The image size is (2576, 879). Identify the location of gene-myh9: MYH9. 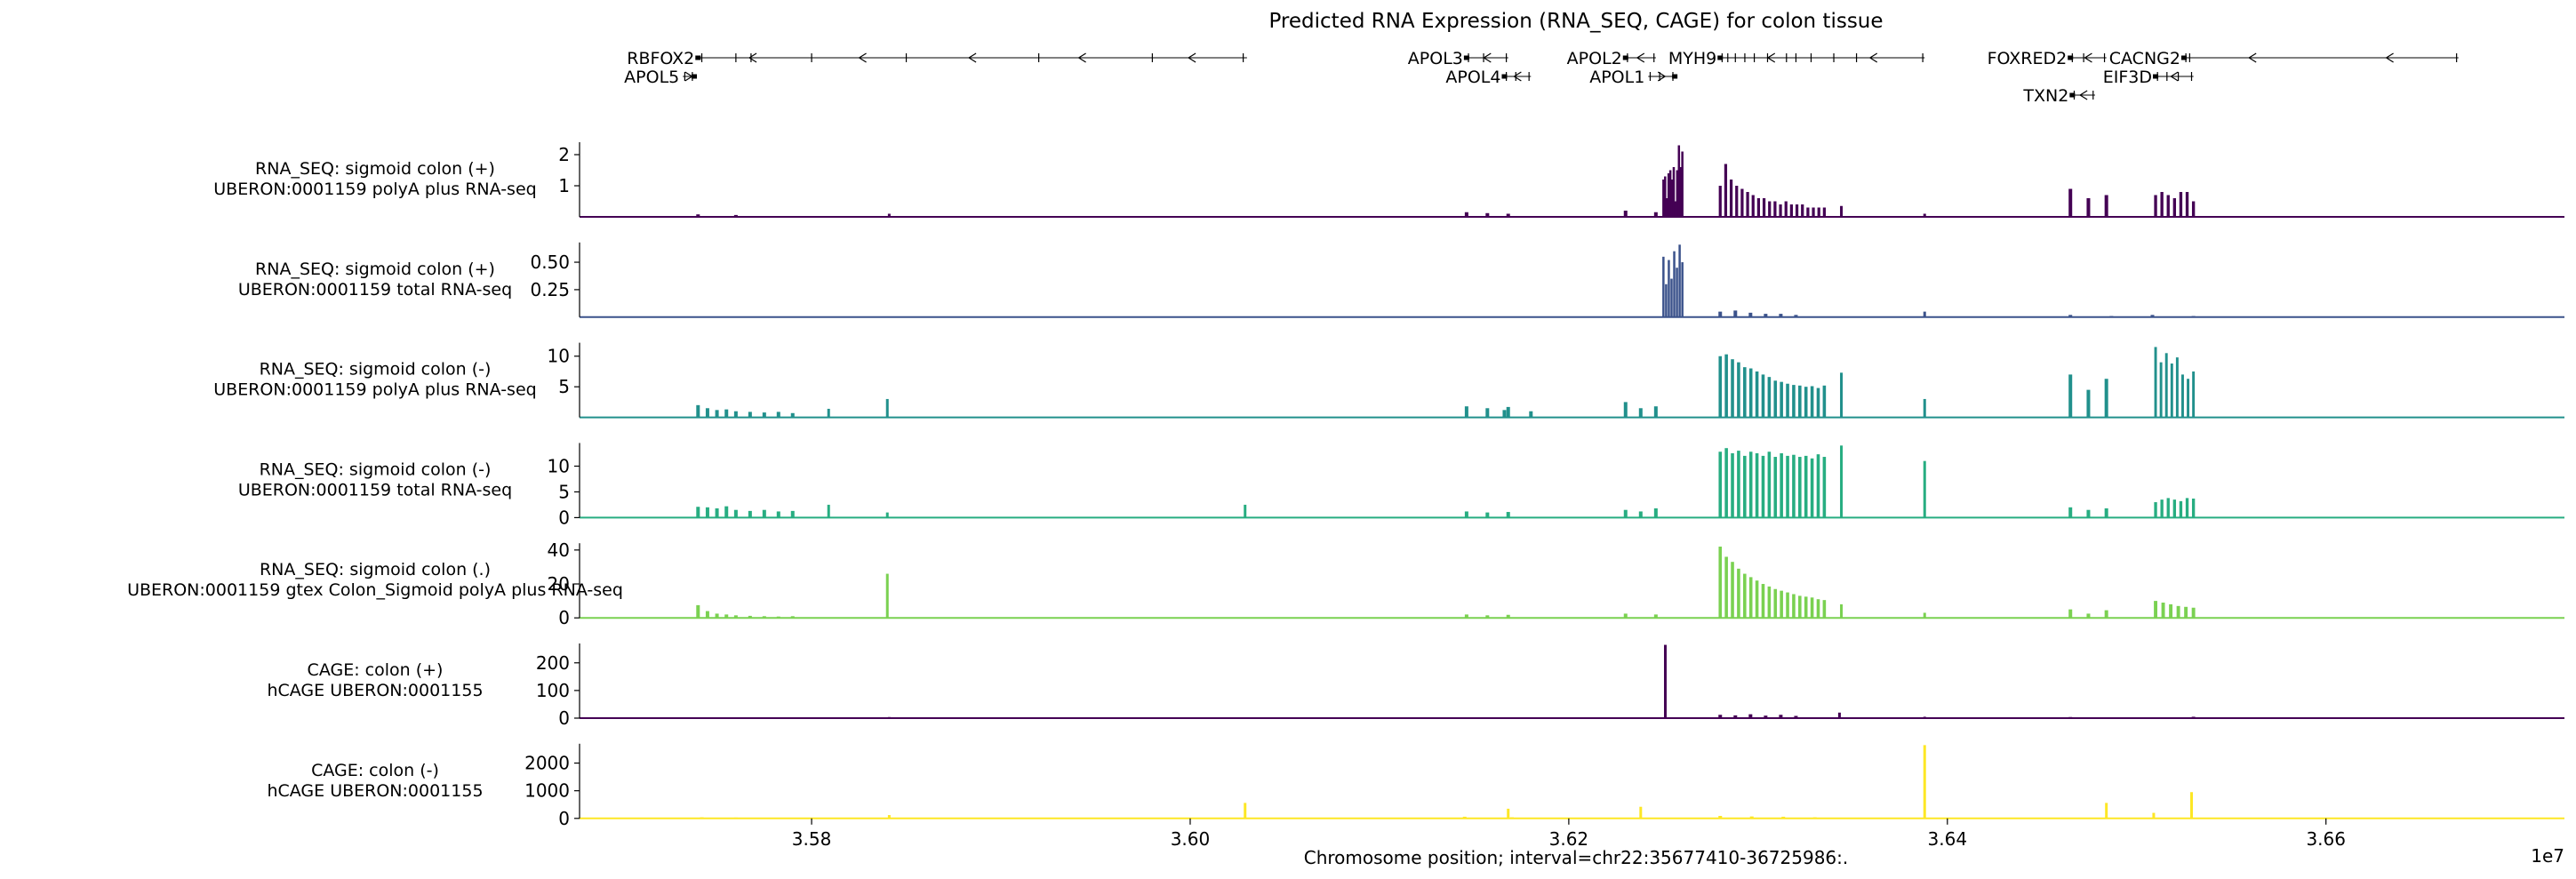
(1796, 59).